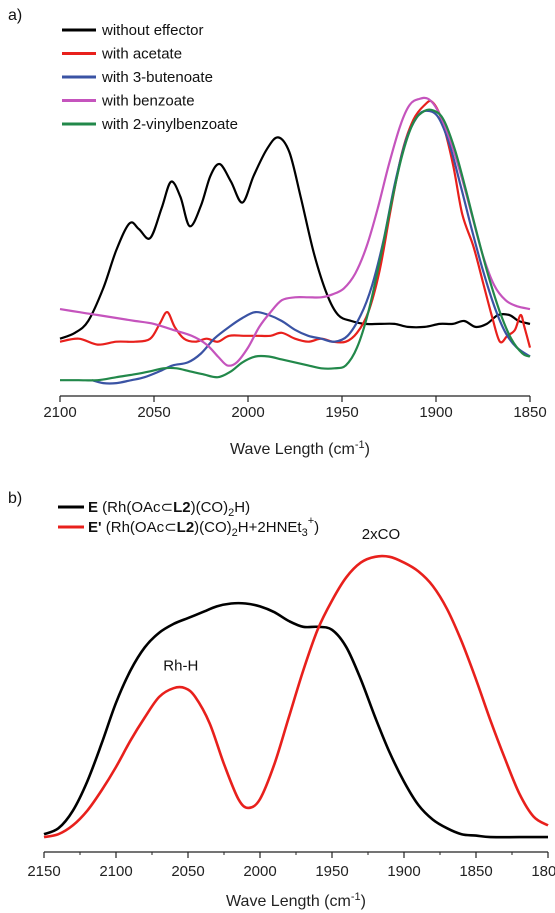 The width and height of the screenshot is (555, 913). I want to click on legend-label: E (Rh(OAc⊂L2)(CO)2H), so click(169, 509).